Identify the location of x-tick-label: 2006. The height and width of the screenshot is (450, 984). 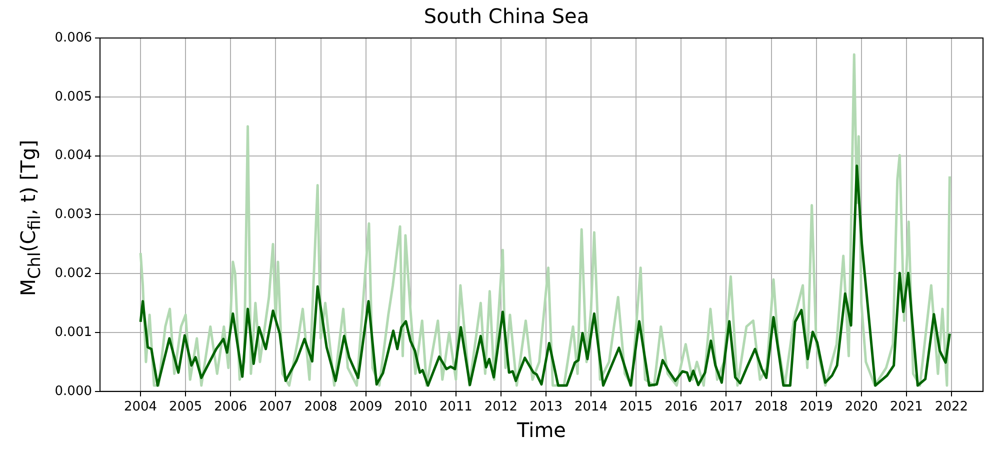
(231, 407).